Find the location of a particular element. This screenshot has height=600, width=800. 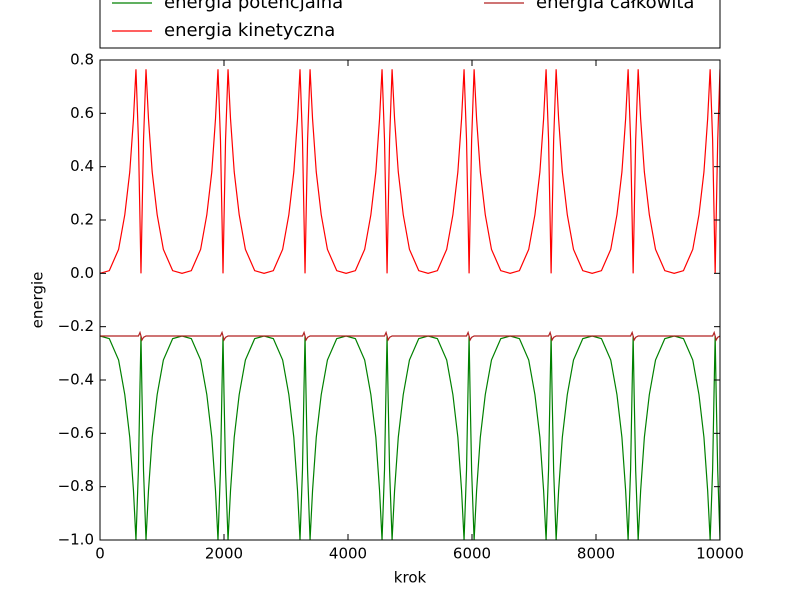

y-tick-label: 0.8 is located at coordinates (82, 60).